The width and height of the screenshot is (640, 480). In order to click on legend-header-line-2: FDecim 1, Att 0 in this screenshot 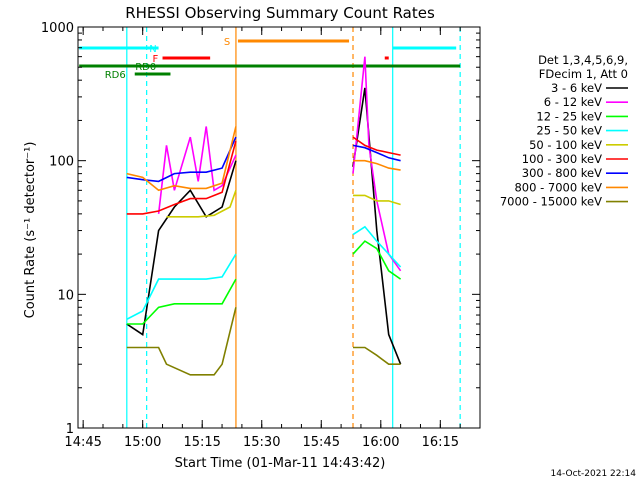, I will do `click(583, 74)`.